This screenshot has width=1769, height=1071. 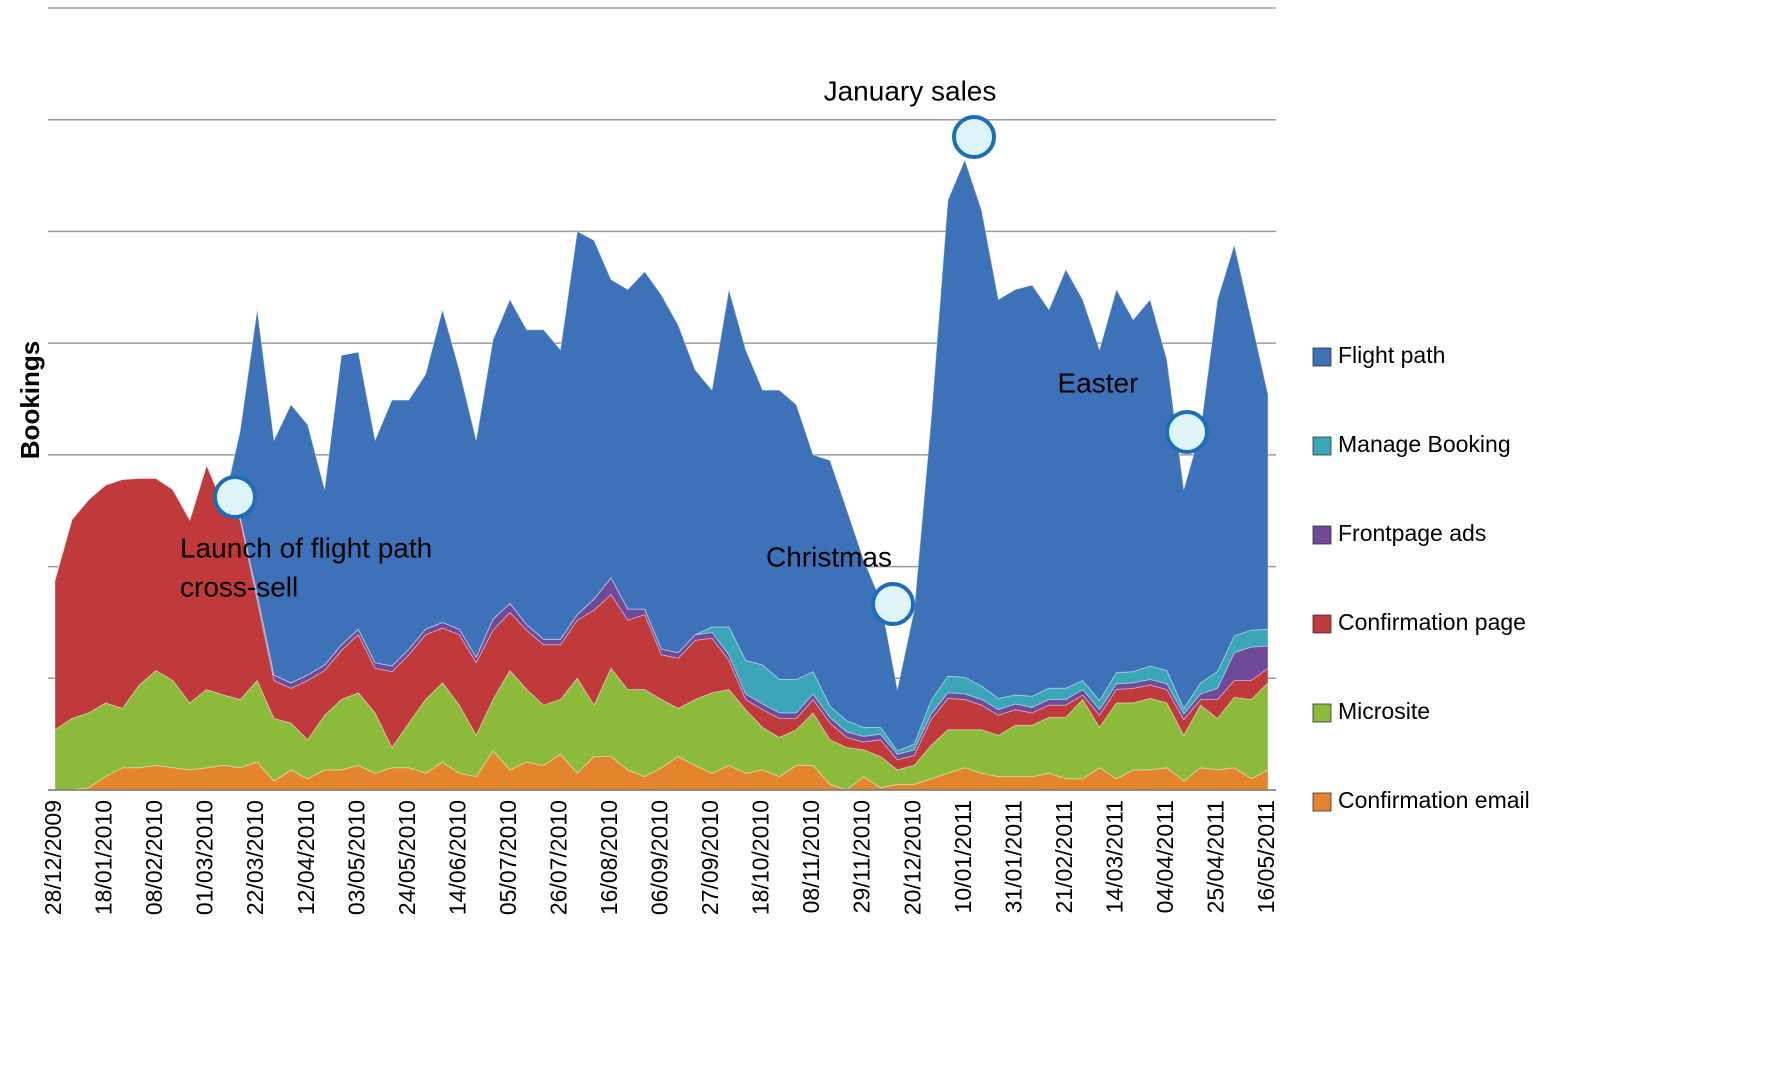 What do you see at coordinates (1216, 856) in the screenshot?
I see `x-tick-label: 25/04/2011` at bounding box center [1216, 856].